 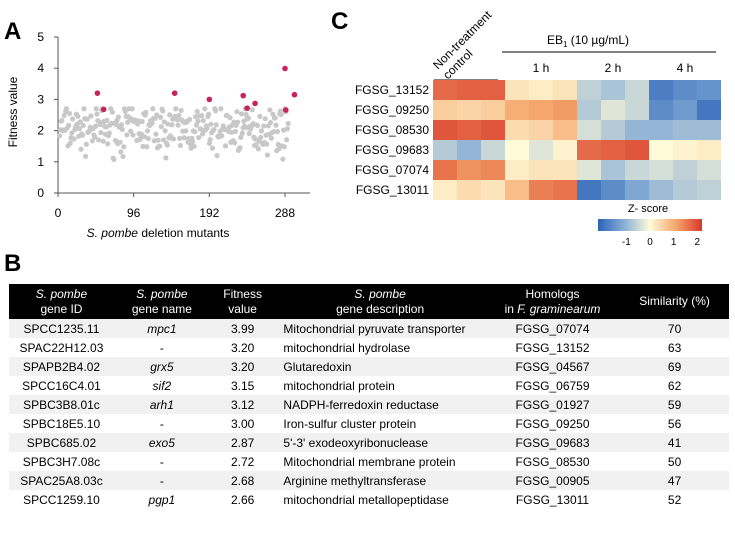 What do you see at coordinates (552, 293) in the screenshot?
I see `header-line-1: Homologs` at bounding box center [552, 293].